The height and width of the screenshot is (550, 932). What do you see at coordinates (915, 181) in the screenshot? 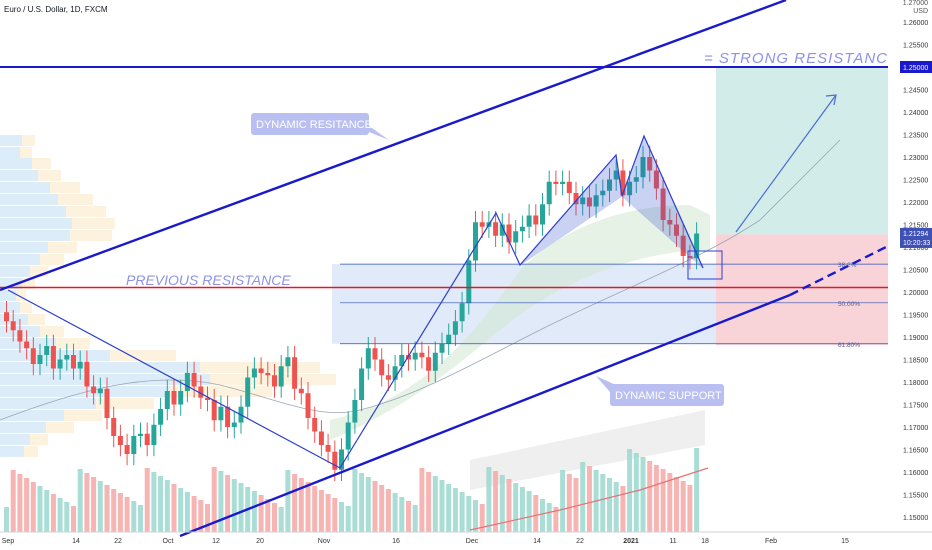
I see `price-tick-label: 1.22500` at bounding box center [915, 181].